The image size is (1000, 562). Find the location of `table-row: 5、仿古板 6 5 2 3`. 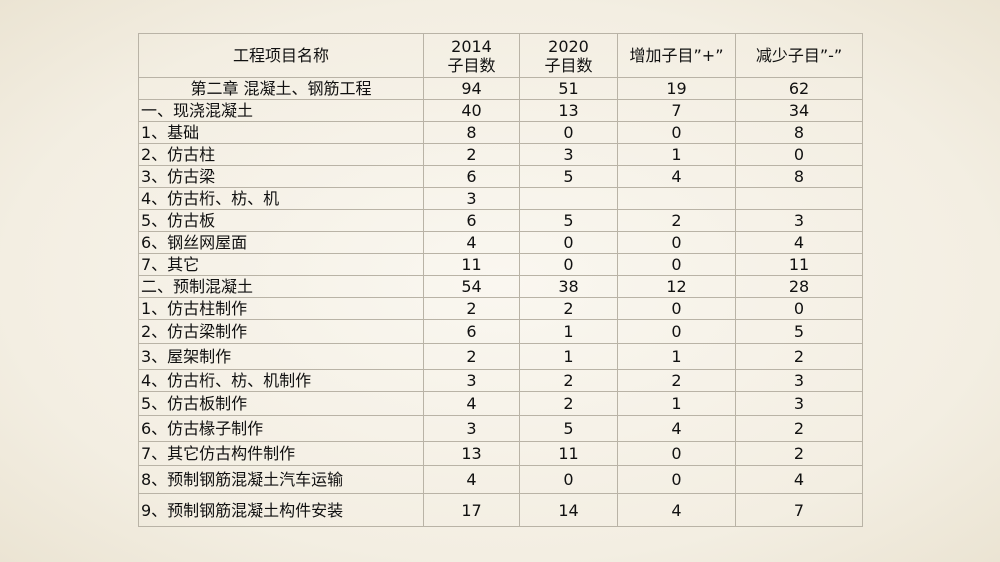

table-row: 5、仿古板 6 5 2 3 is located at coordinates (500, 220).